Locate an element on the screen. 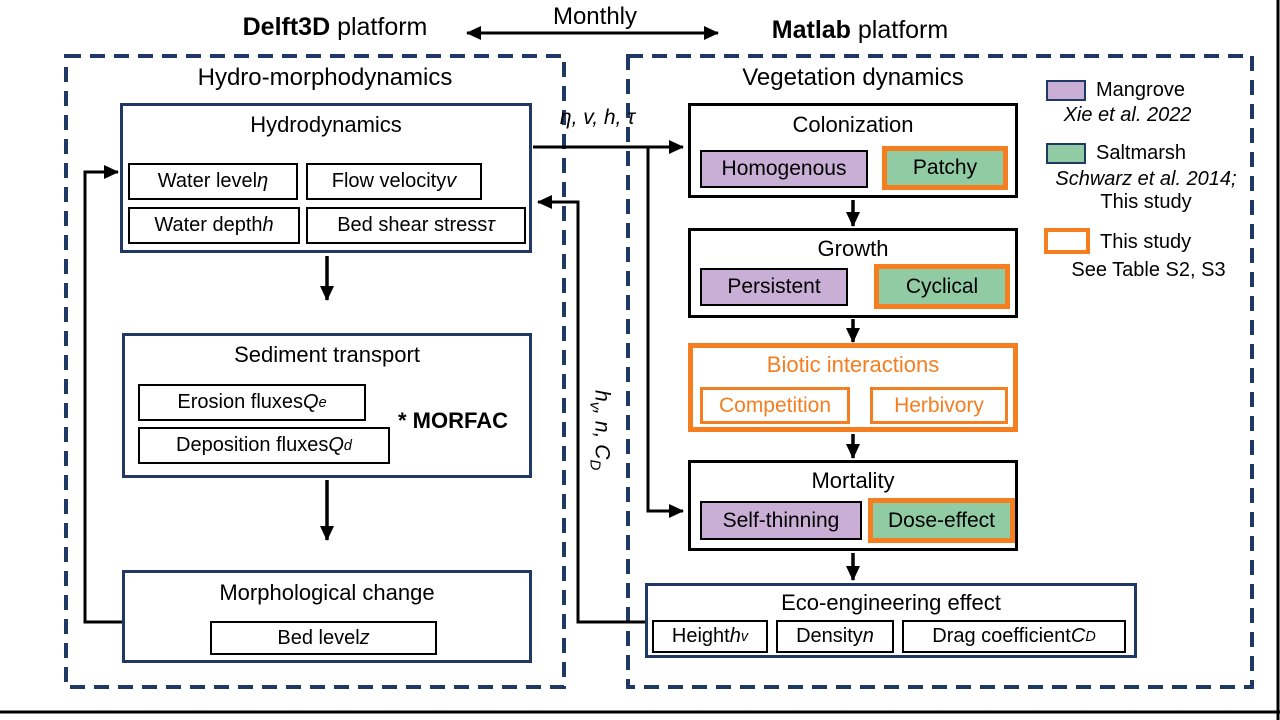 The width and height of the screenshot is (1280, 720). matlab-platform-name: Matlab is located at coordinates (811, 30).